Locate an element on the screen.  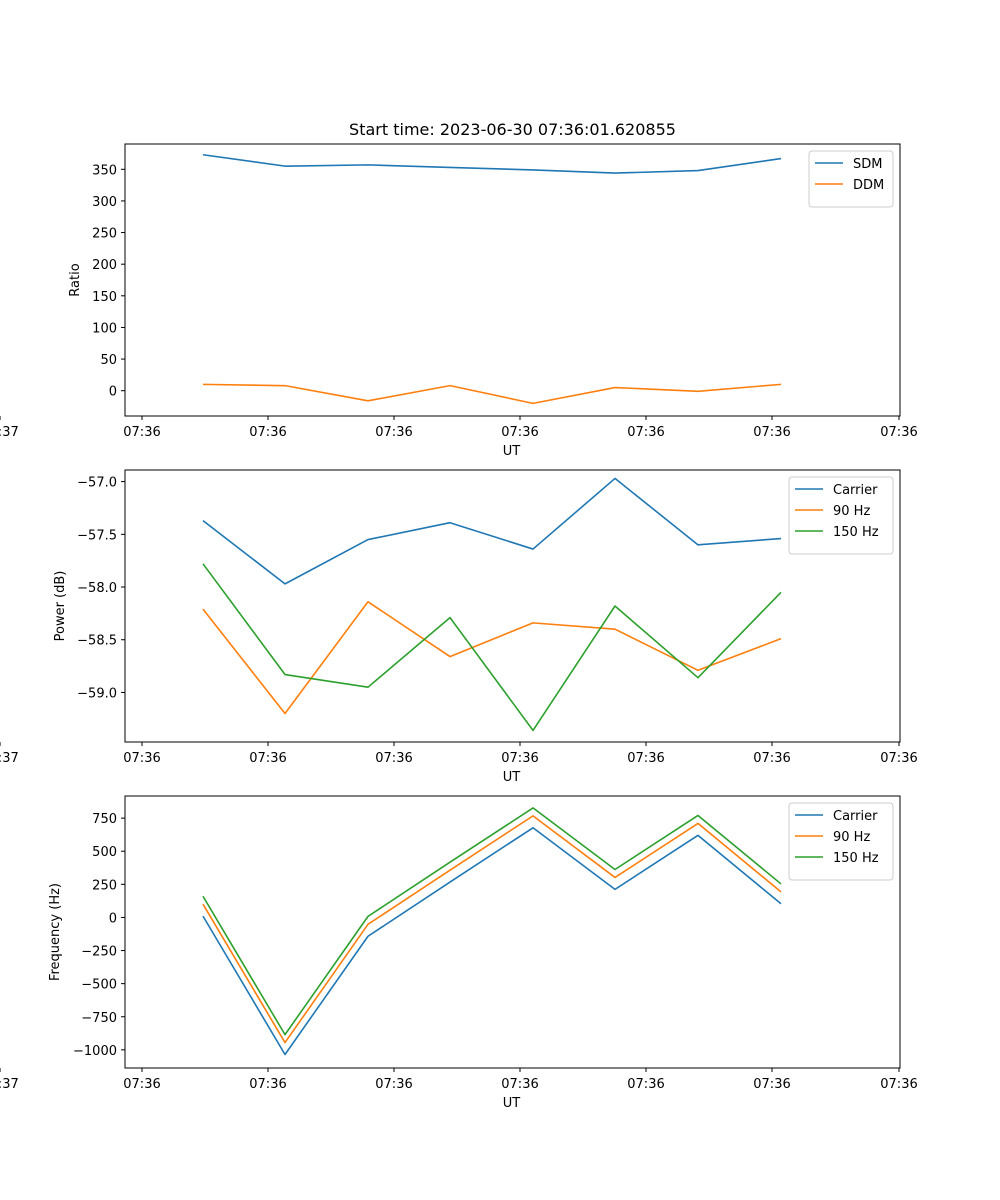
y-tick-label: −500 is located at coordinates (99, 985).